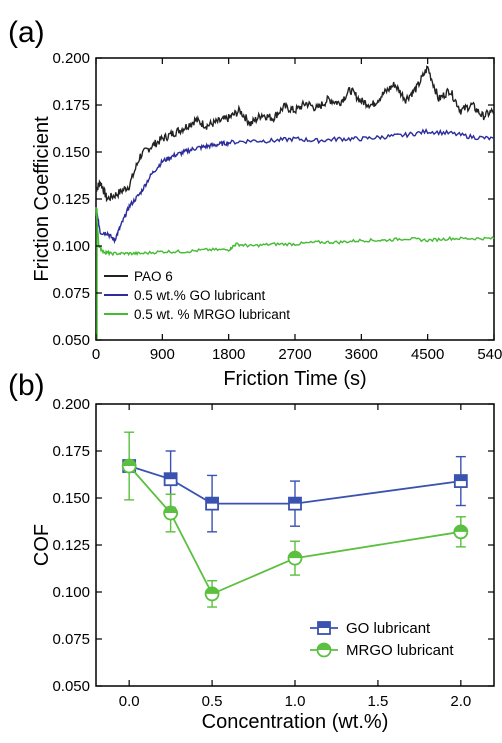 This screenshot has height=743, width=502. What do you see at coordinates (361, 354) in the screenshot?
I see `x-tick-label-a: 3600` at bounding box center [361, 354].